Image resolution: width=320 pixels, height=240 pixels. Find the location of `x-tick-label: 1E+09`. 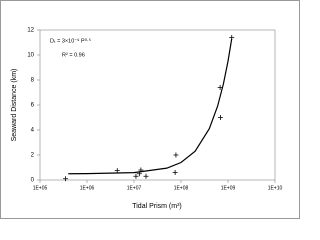

x-tick-label: 1E+09 is located at coordinates (228, 188).